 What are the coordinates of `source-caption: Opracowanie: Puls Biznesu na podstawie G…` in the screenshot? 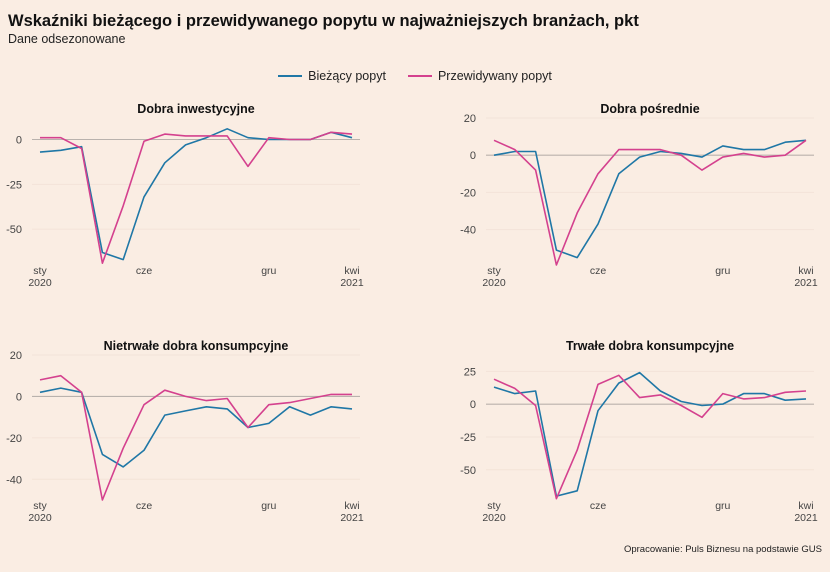 It's located at (722, 549).